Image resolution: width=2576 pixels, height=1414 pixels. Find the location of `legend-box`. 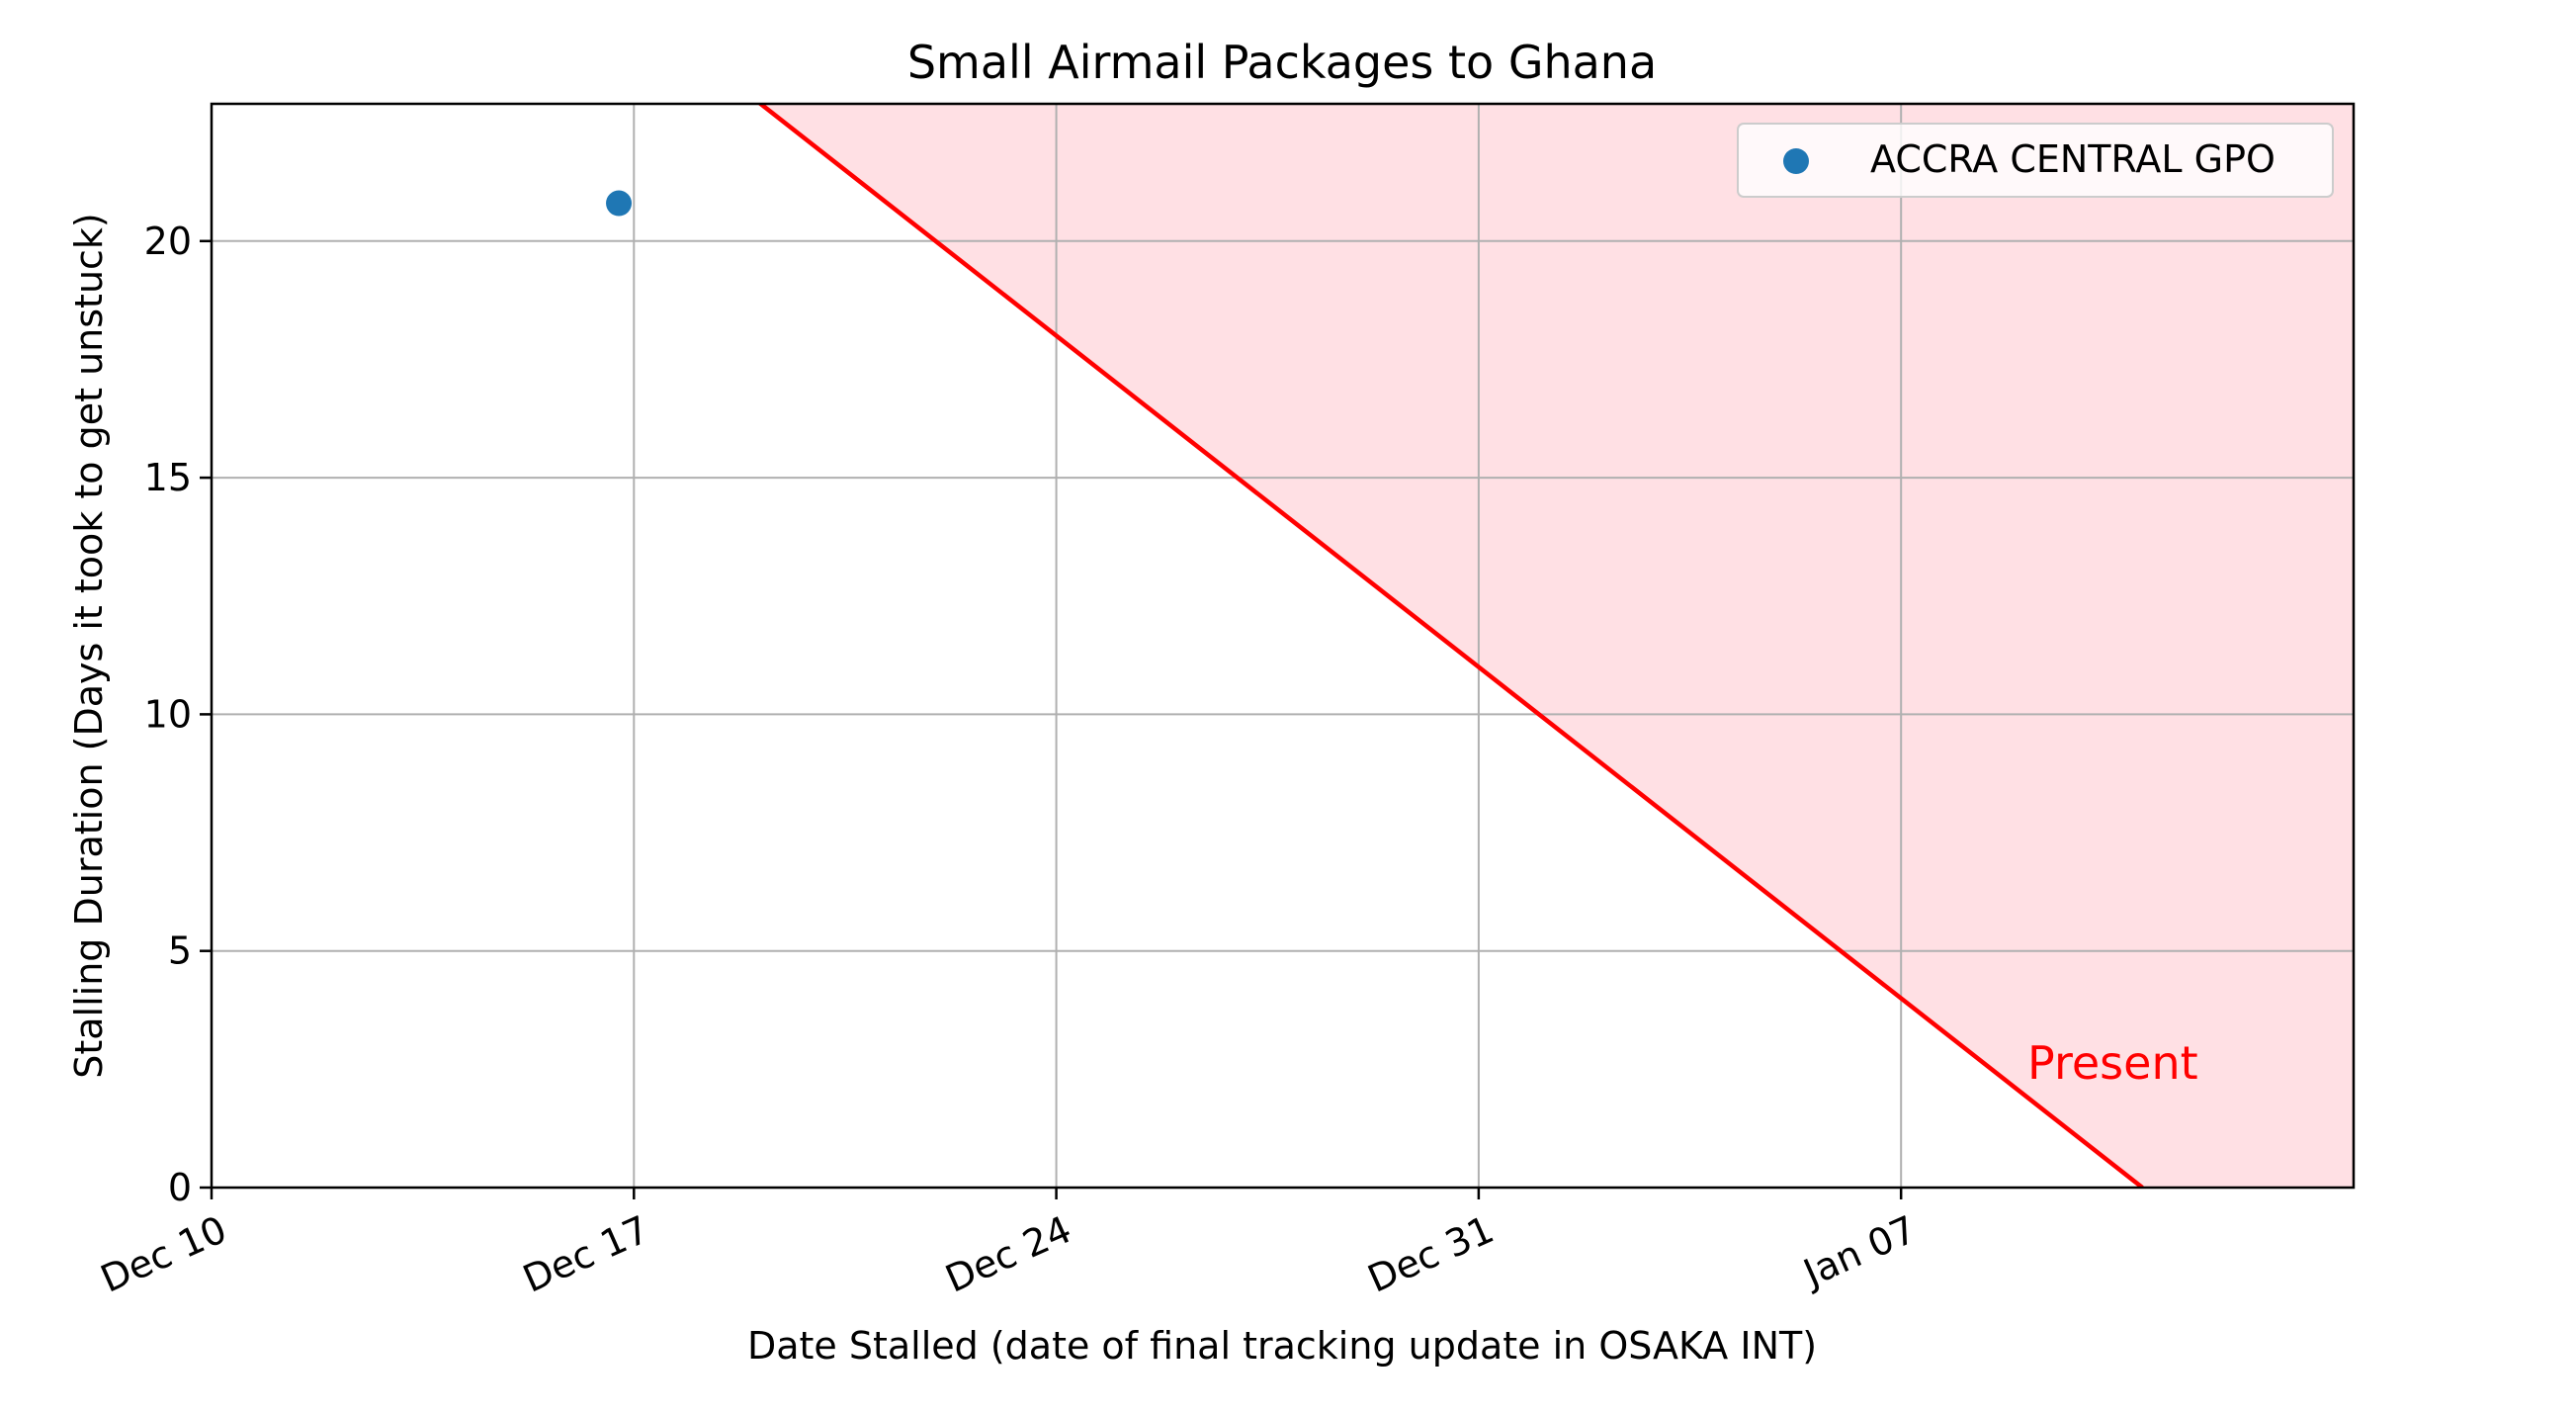

legend-box is located at coordinates (2035, 160).